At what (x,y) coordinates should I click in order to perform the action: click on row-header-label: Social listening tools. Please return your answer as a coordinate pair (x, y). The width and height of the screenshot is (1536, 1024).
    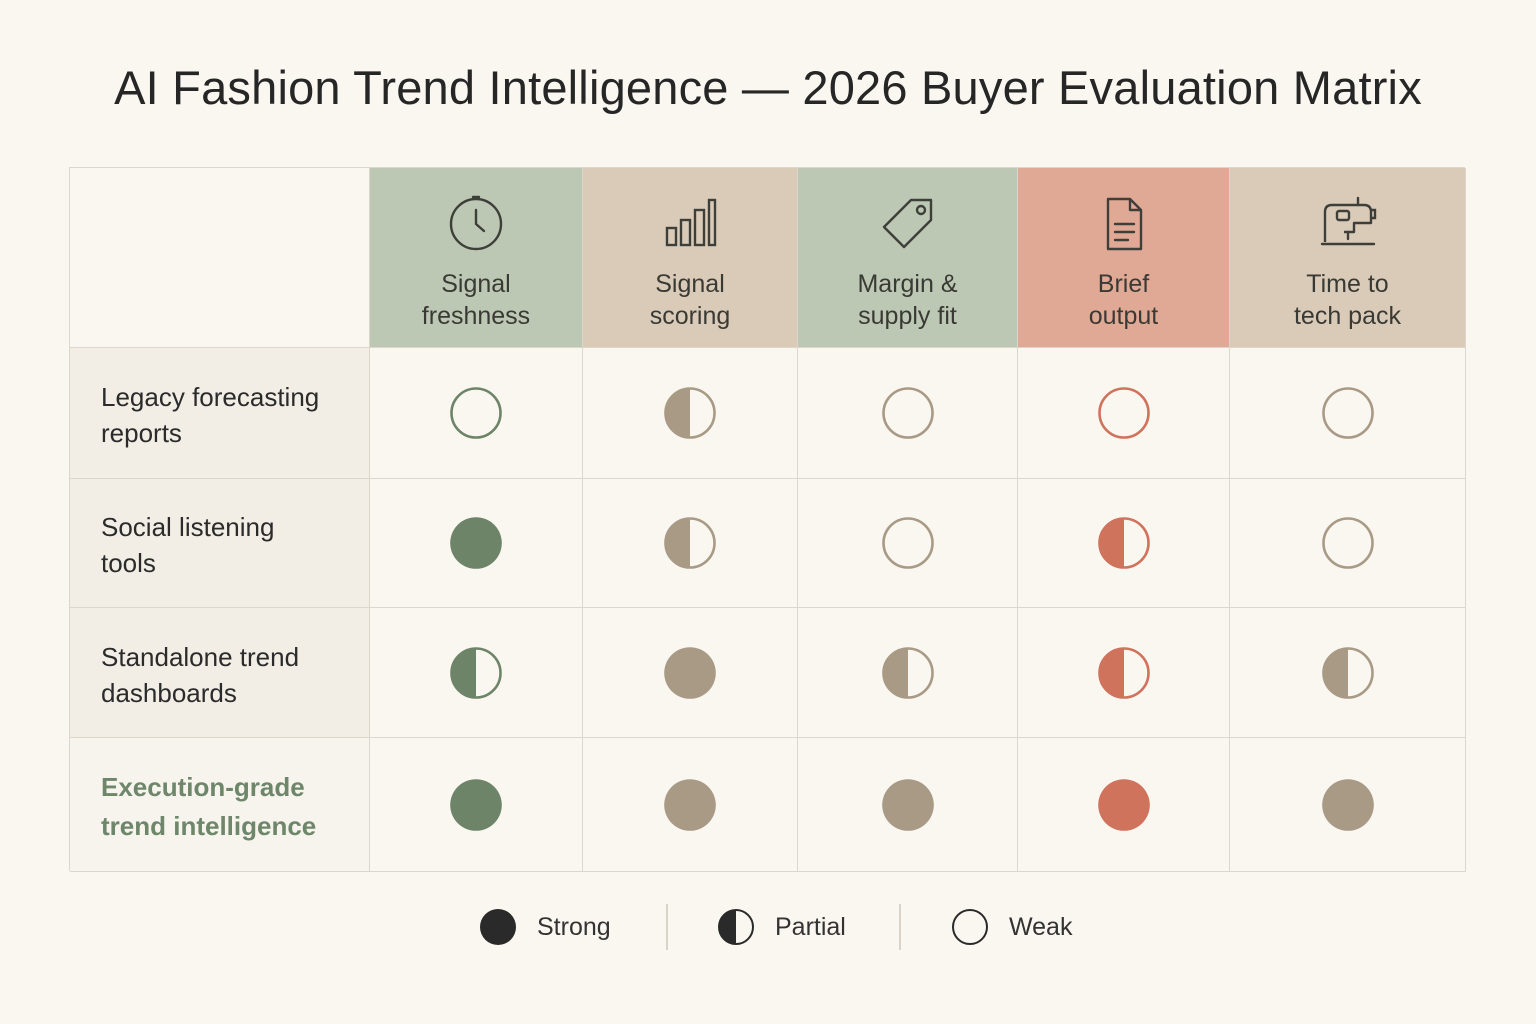
    Looking at the image, I should click on (188, 545).